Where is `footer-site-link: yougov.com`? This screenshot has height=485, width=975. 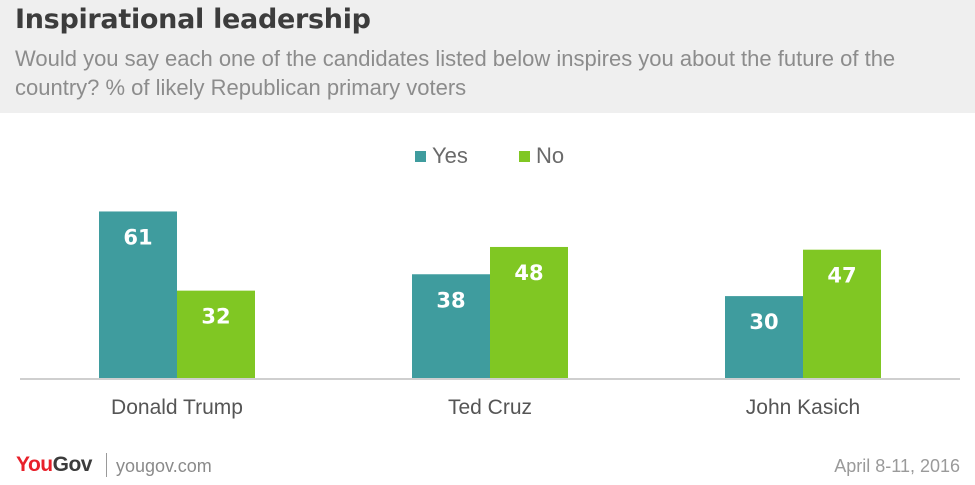
footer-site-link: yougov.com is located at coordinates (164, 466).